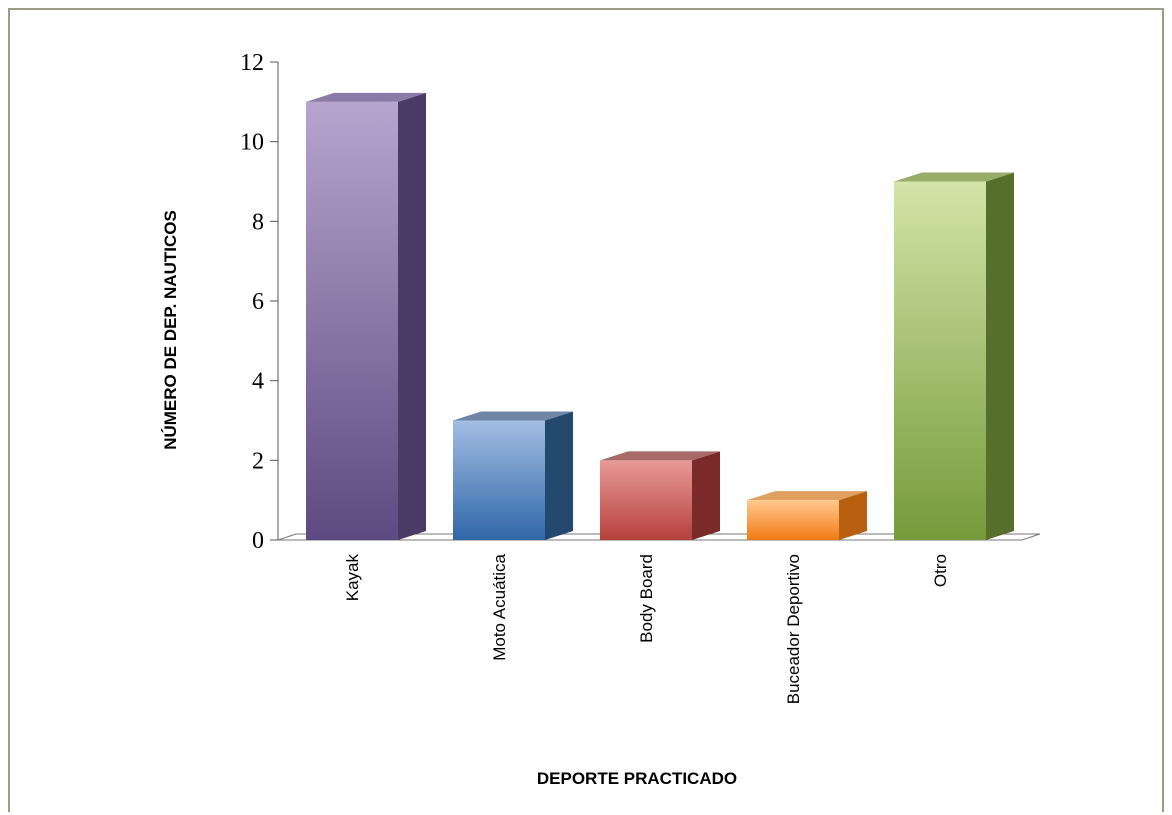  I want to click on bar-moto-acu-tica, so click(513, 475).